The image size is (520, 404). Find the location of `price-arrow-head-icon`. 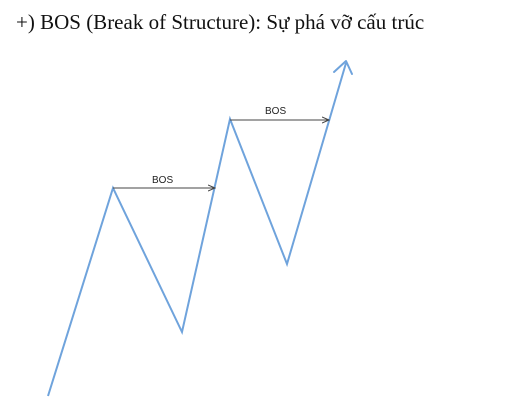

price-arrow-head-icon is located at coordinates (343, 67).